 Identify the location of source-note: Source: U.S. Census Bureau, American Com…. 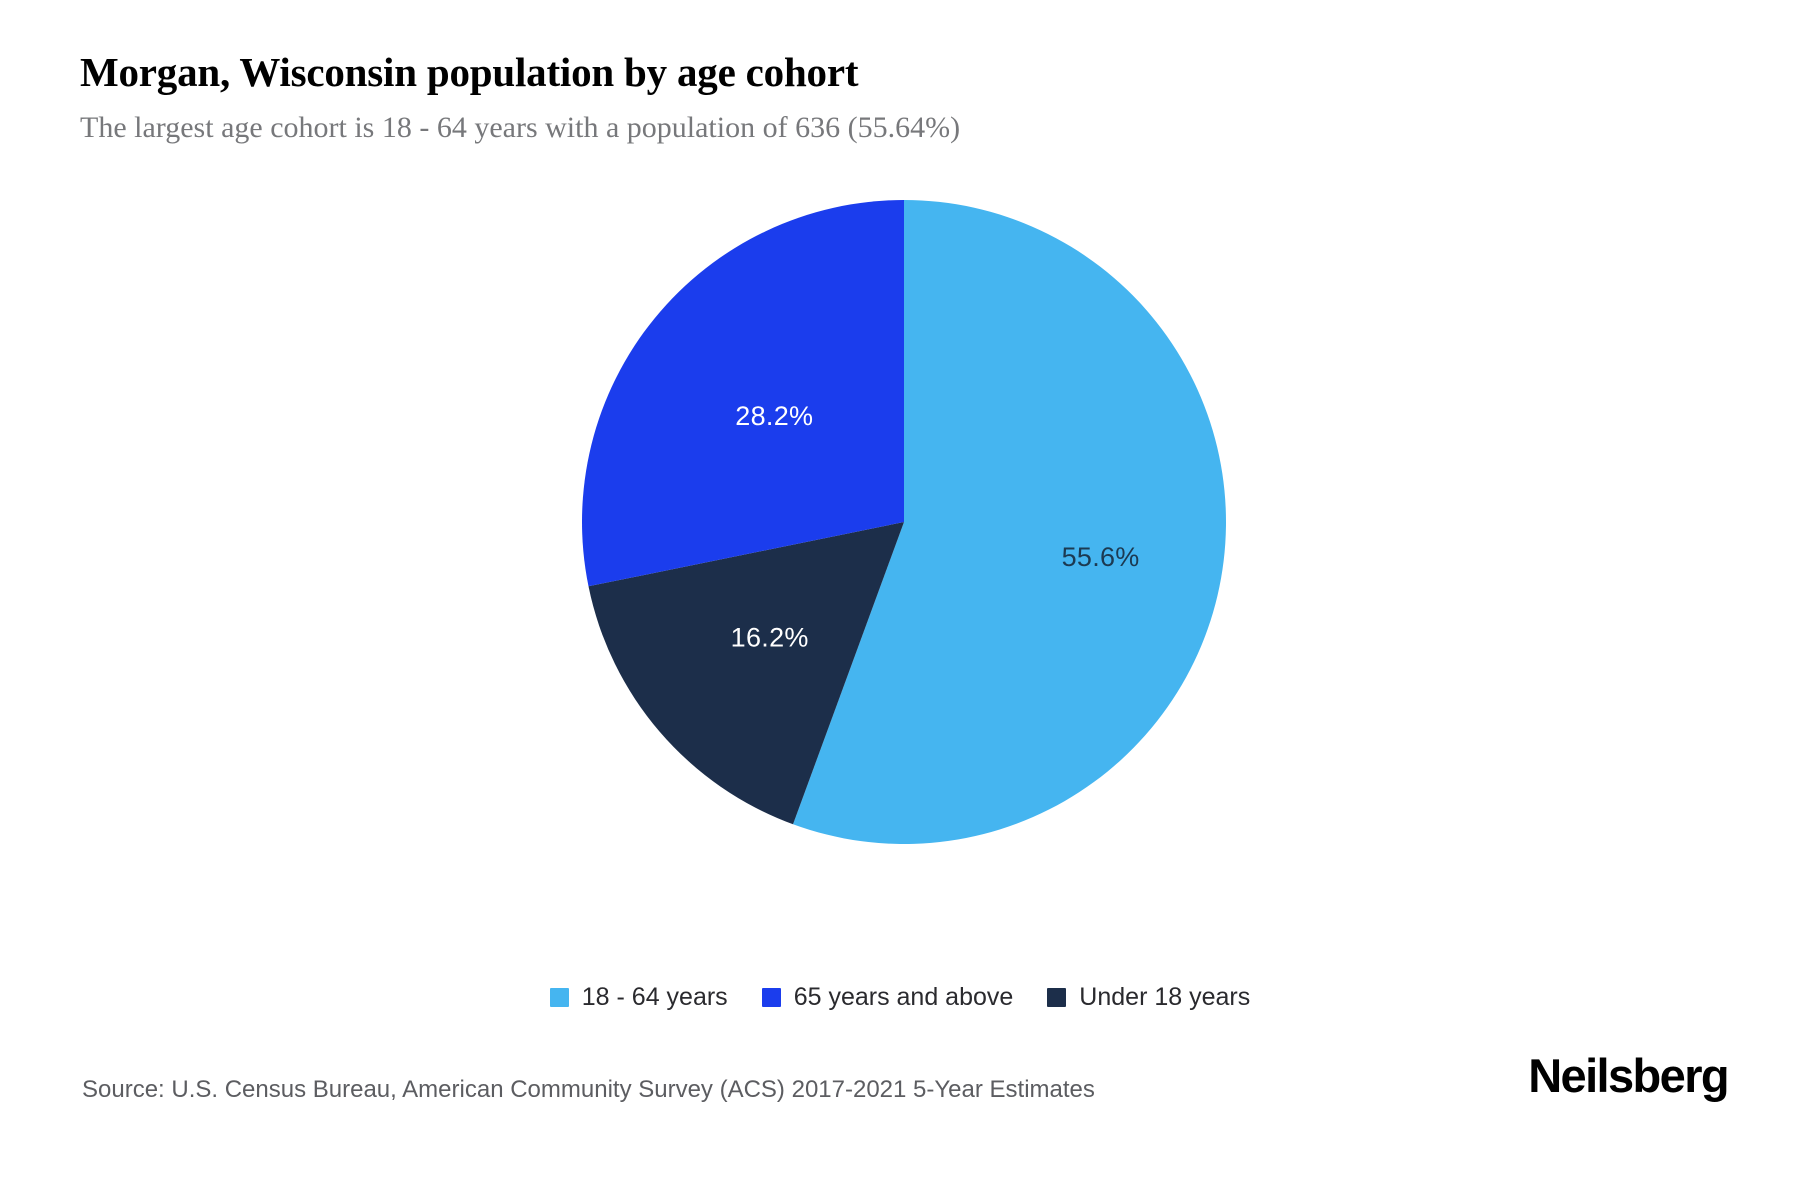
(588, 1089).